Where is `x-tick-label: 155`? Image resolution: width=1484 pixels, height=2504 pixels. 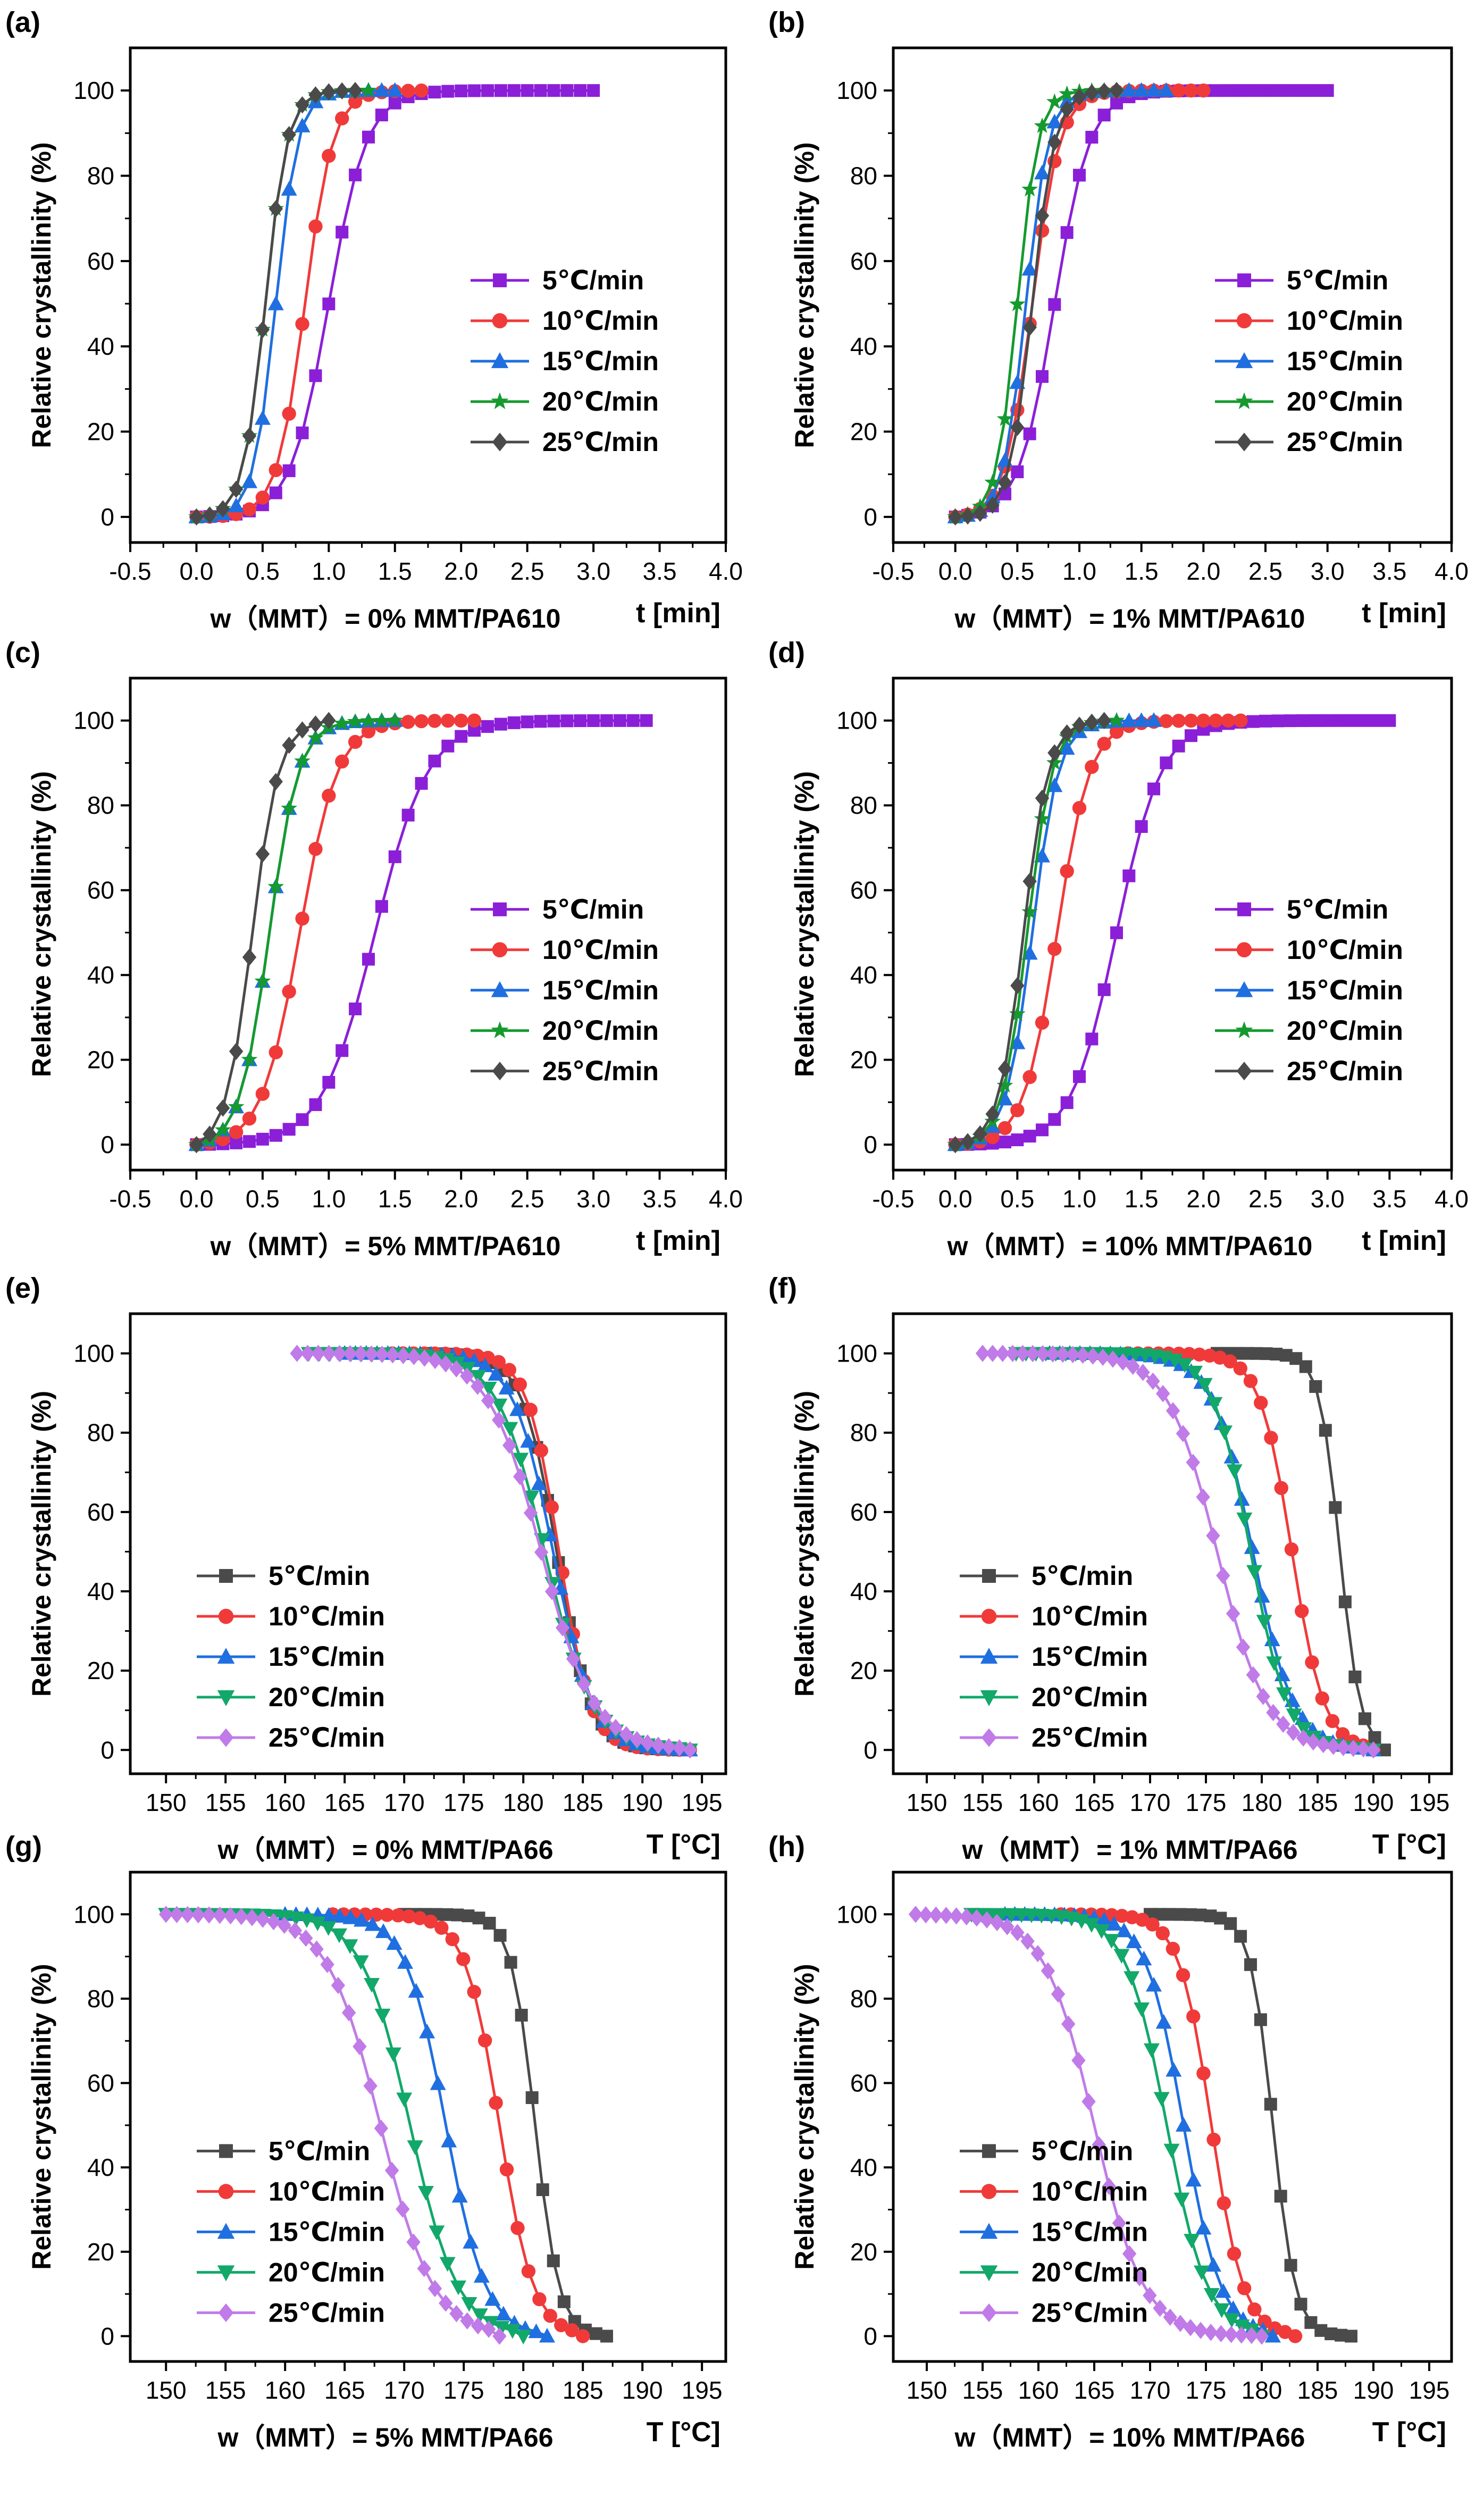
x-tick-label: 155 is located at coordinates (982, 1802).